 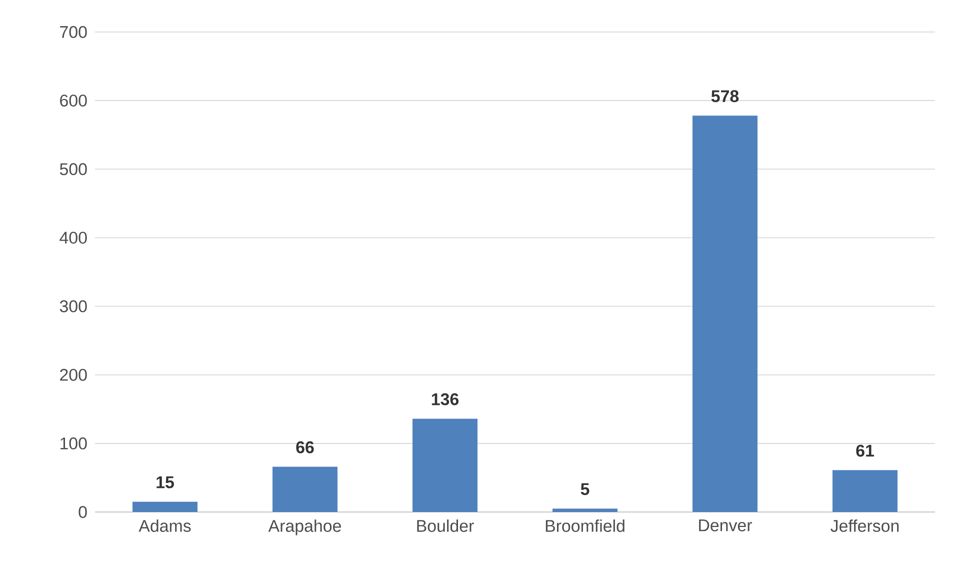 What do you see at coordinates (73, 100) in the screenshot?
I see `y-tick-label: 600` at bounding box center [73, 100].